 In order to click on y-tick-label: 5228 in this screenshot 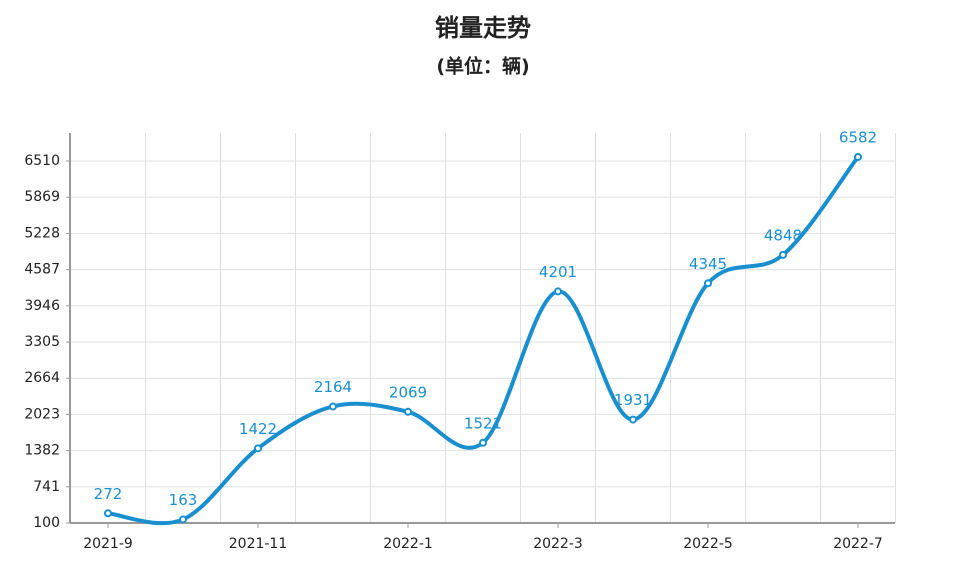, I will do `click(42, 233)`.